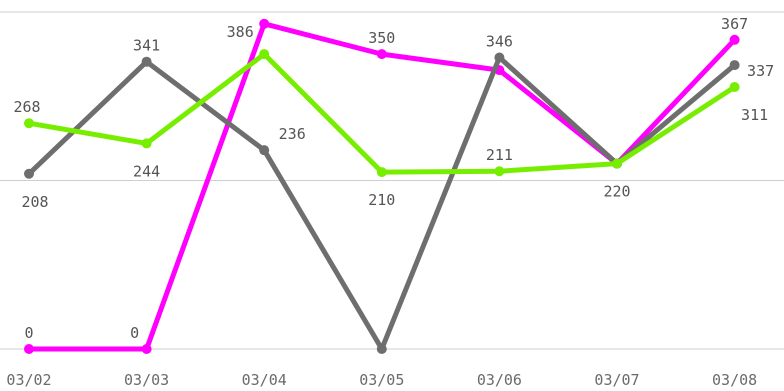  What do you see at coordinates (381, 200) in the screenshot?
I see `data-label: 210` at bounding box center [381, 200].